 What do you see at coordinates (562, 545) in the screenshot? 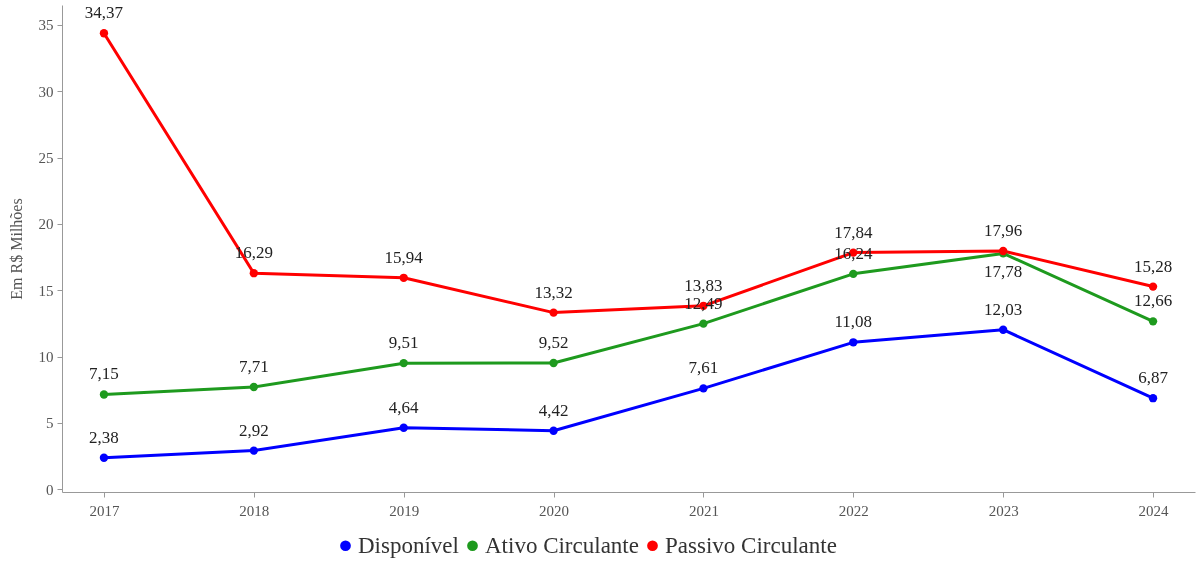
I see `legend-label: Ativo Circulante` at bounding box center [562, 545].